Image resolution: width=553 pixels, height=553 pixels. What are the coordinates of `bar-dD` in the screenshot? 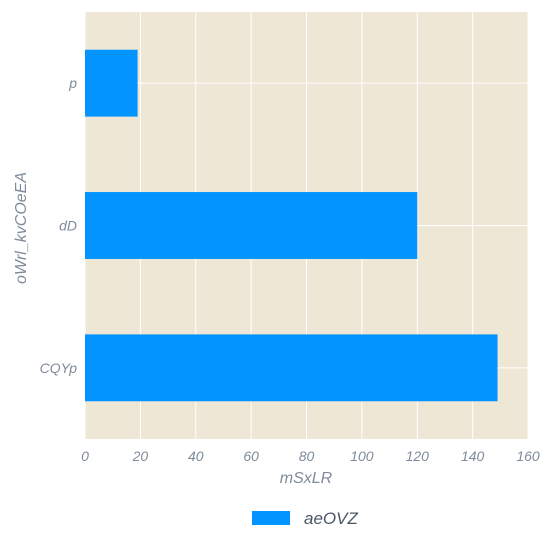 It's located at (251, 225).